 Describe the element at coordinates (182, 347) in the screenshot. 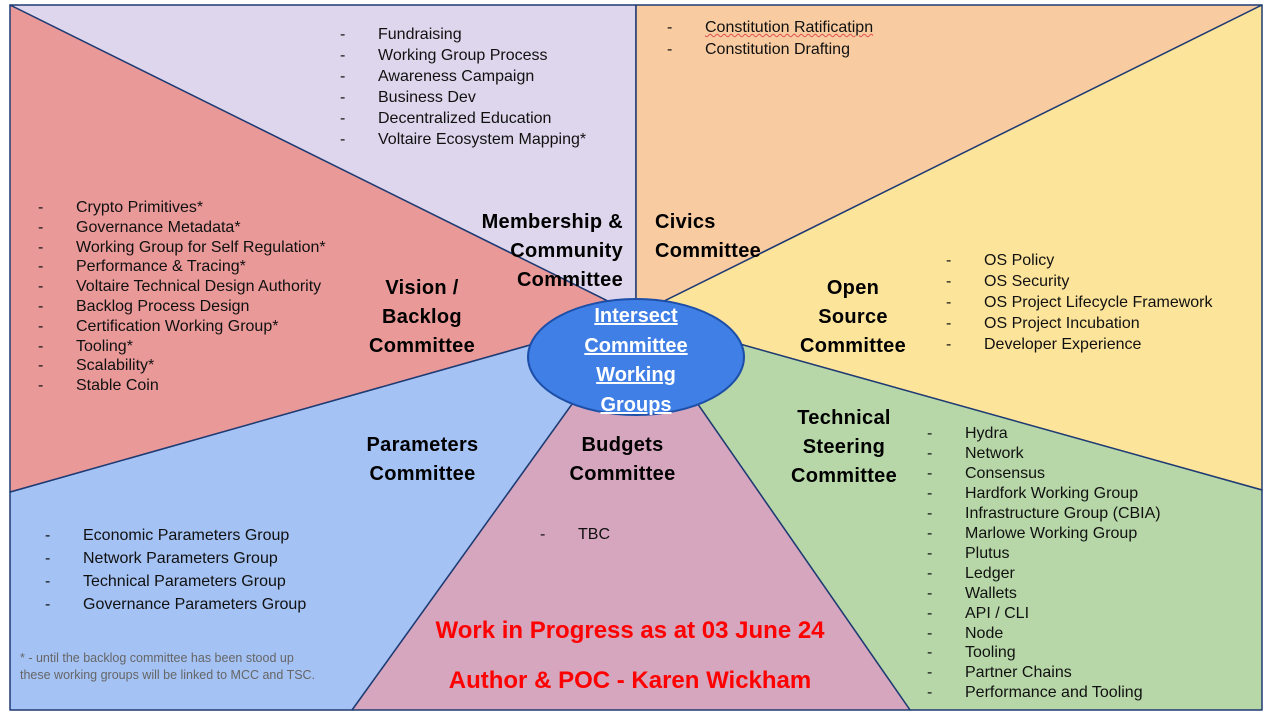

I see `list-item: Tooling*` at that location.